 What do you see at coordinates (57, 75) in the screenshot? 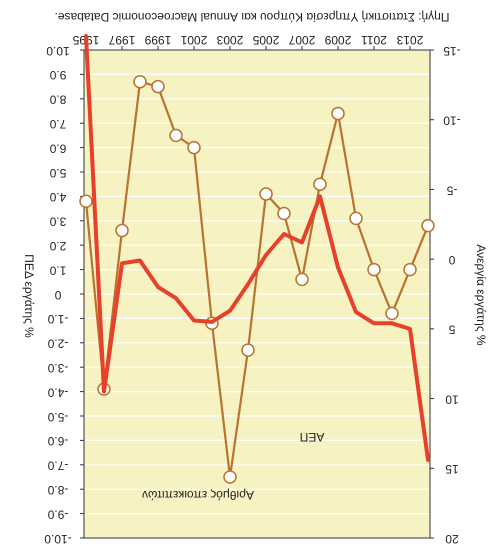
I see `left-tick-label: 9.0` at bounding box center [57, 75].